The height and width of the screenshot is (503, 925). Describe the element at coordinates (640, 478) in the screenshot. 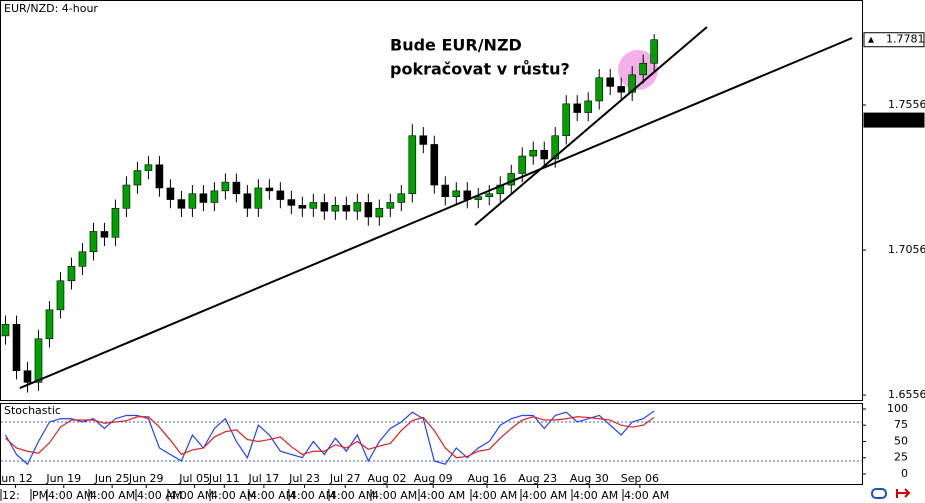

I see `x-tick-label: Sep 06` at that location.